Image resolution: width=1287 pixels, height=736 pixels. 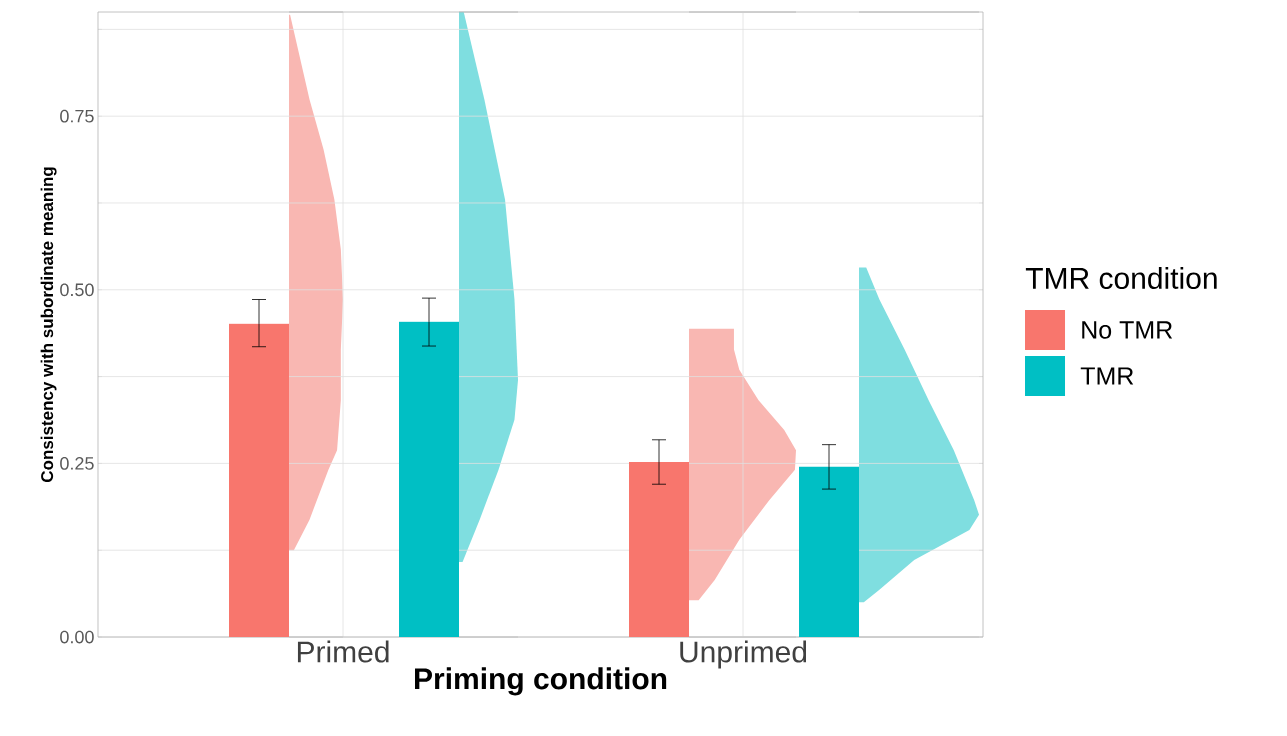 What do you see at coordinates (743, 654) in the screenshot?
I see `x-tick-label: Unprimed` at bounding box center [743, 654].